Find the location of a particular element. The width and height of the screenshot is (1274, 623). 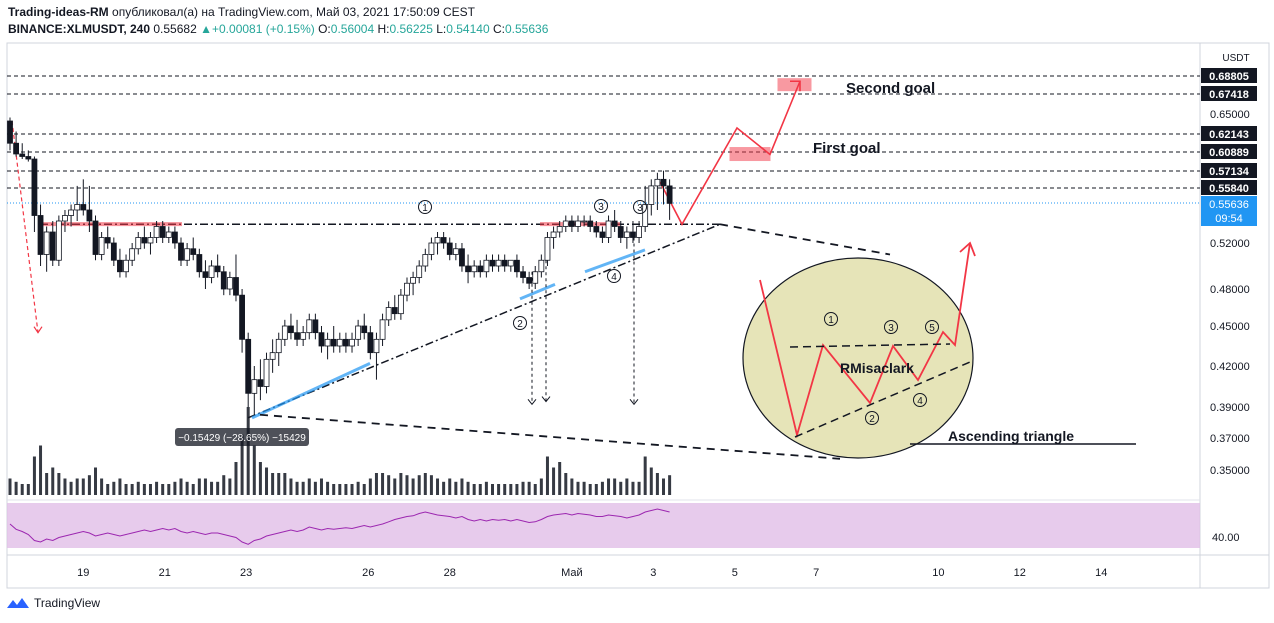

x-tick-label: 5 is located at coordinates (735, 573).